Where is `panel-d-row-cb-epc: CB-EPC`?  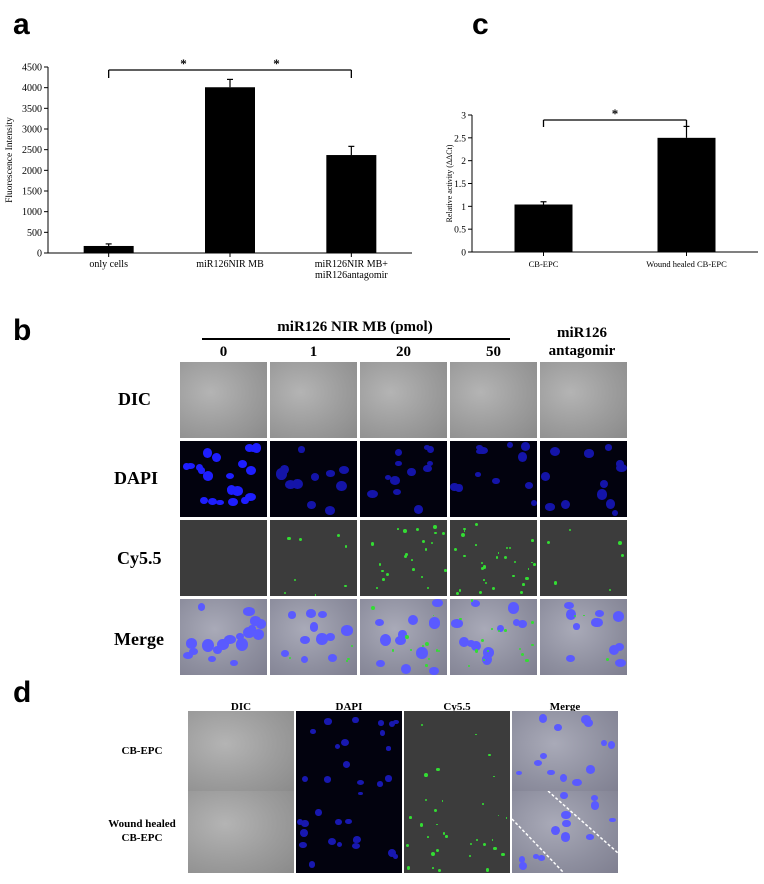
panel-d-row-cb-epc: CB-EPC is located at coordinates (142, 751).